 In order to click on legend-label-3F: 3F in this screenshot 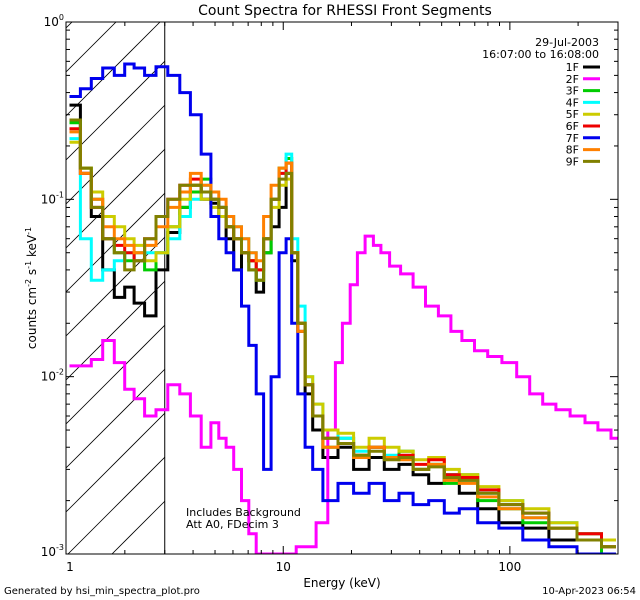, I will do `click(572, 91)`.